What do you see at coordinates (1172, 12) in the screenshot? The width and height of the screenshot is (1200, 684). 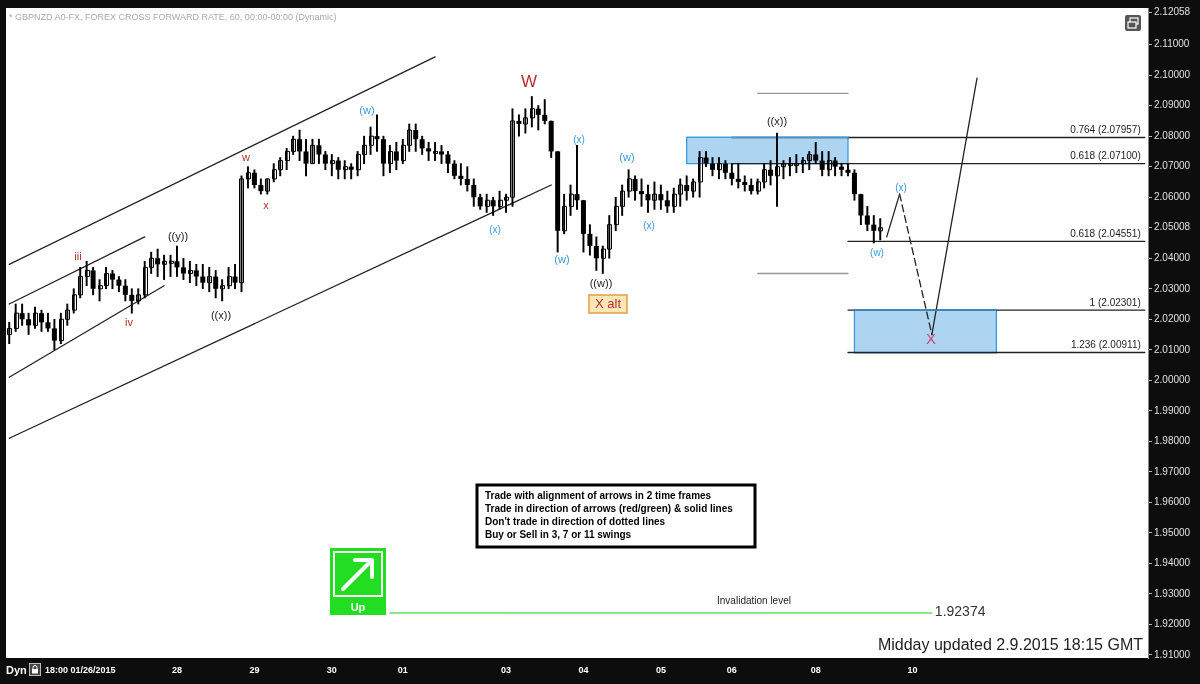 I see `y-tick-label: 2.12058` at bounding box center [1172, 12].